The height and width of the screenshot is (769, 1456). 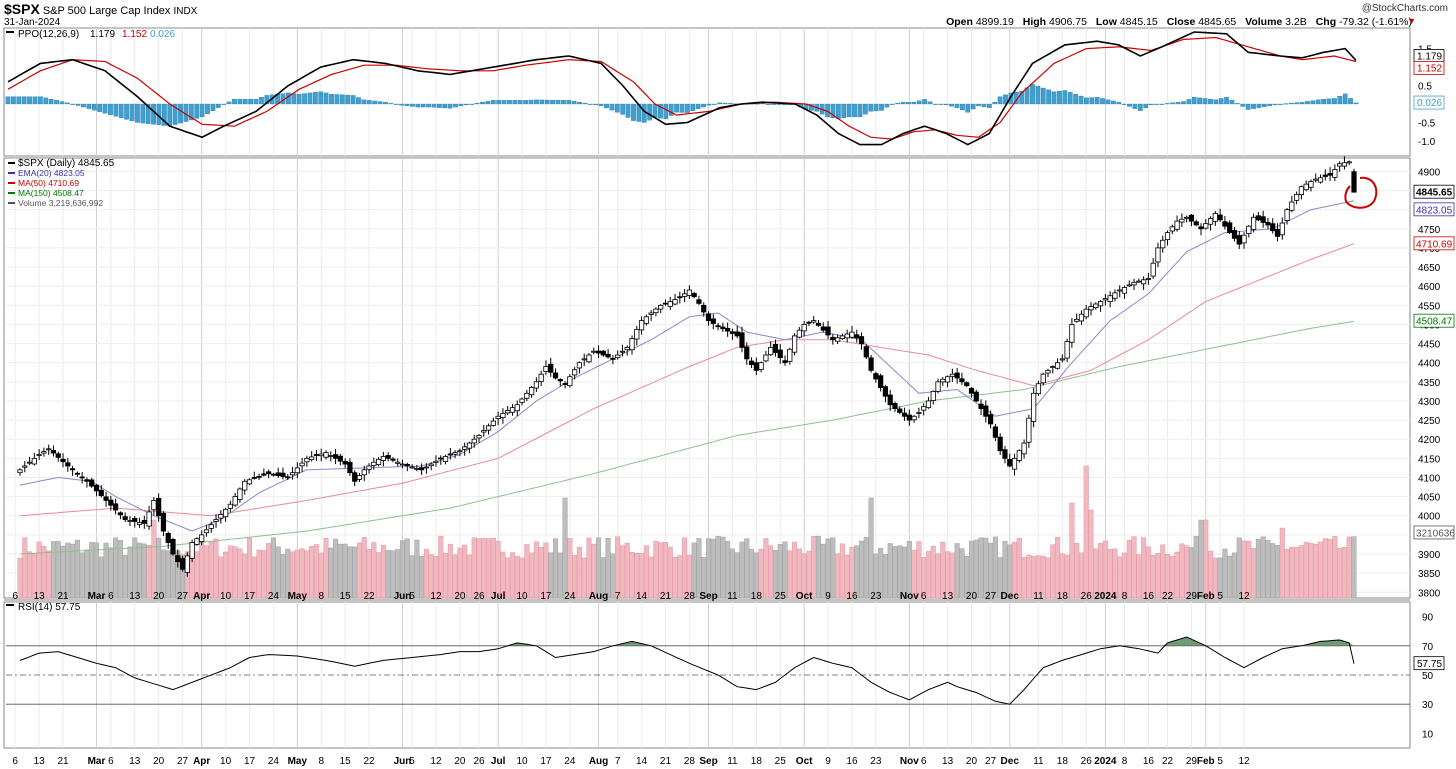 What do you see at coordinates (1192, 596) in the screenshot?
I see `date-tick-label: 29` at bounding box center [1192, 596].